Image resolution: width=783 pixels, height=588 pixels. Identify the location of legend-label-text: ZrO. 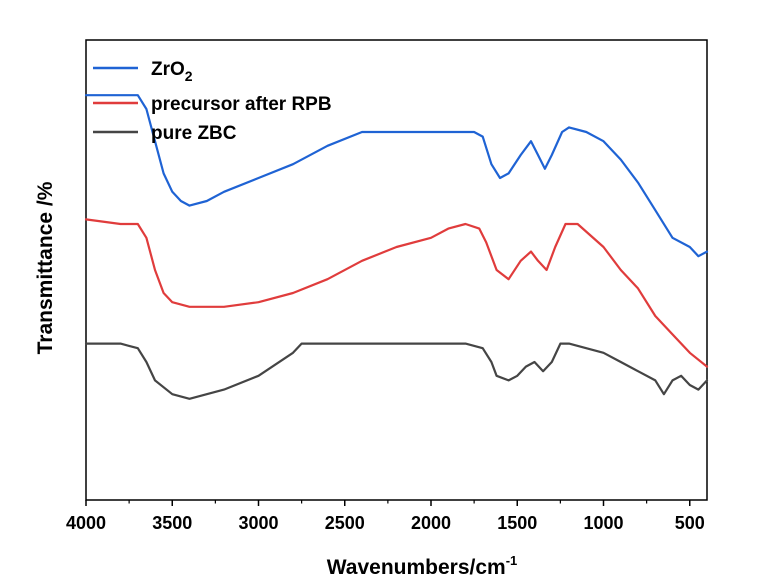
(168, 69).